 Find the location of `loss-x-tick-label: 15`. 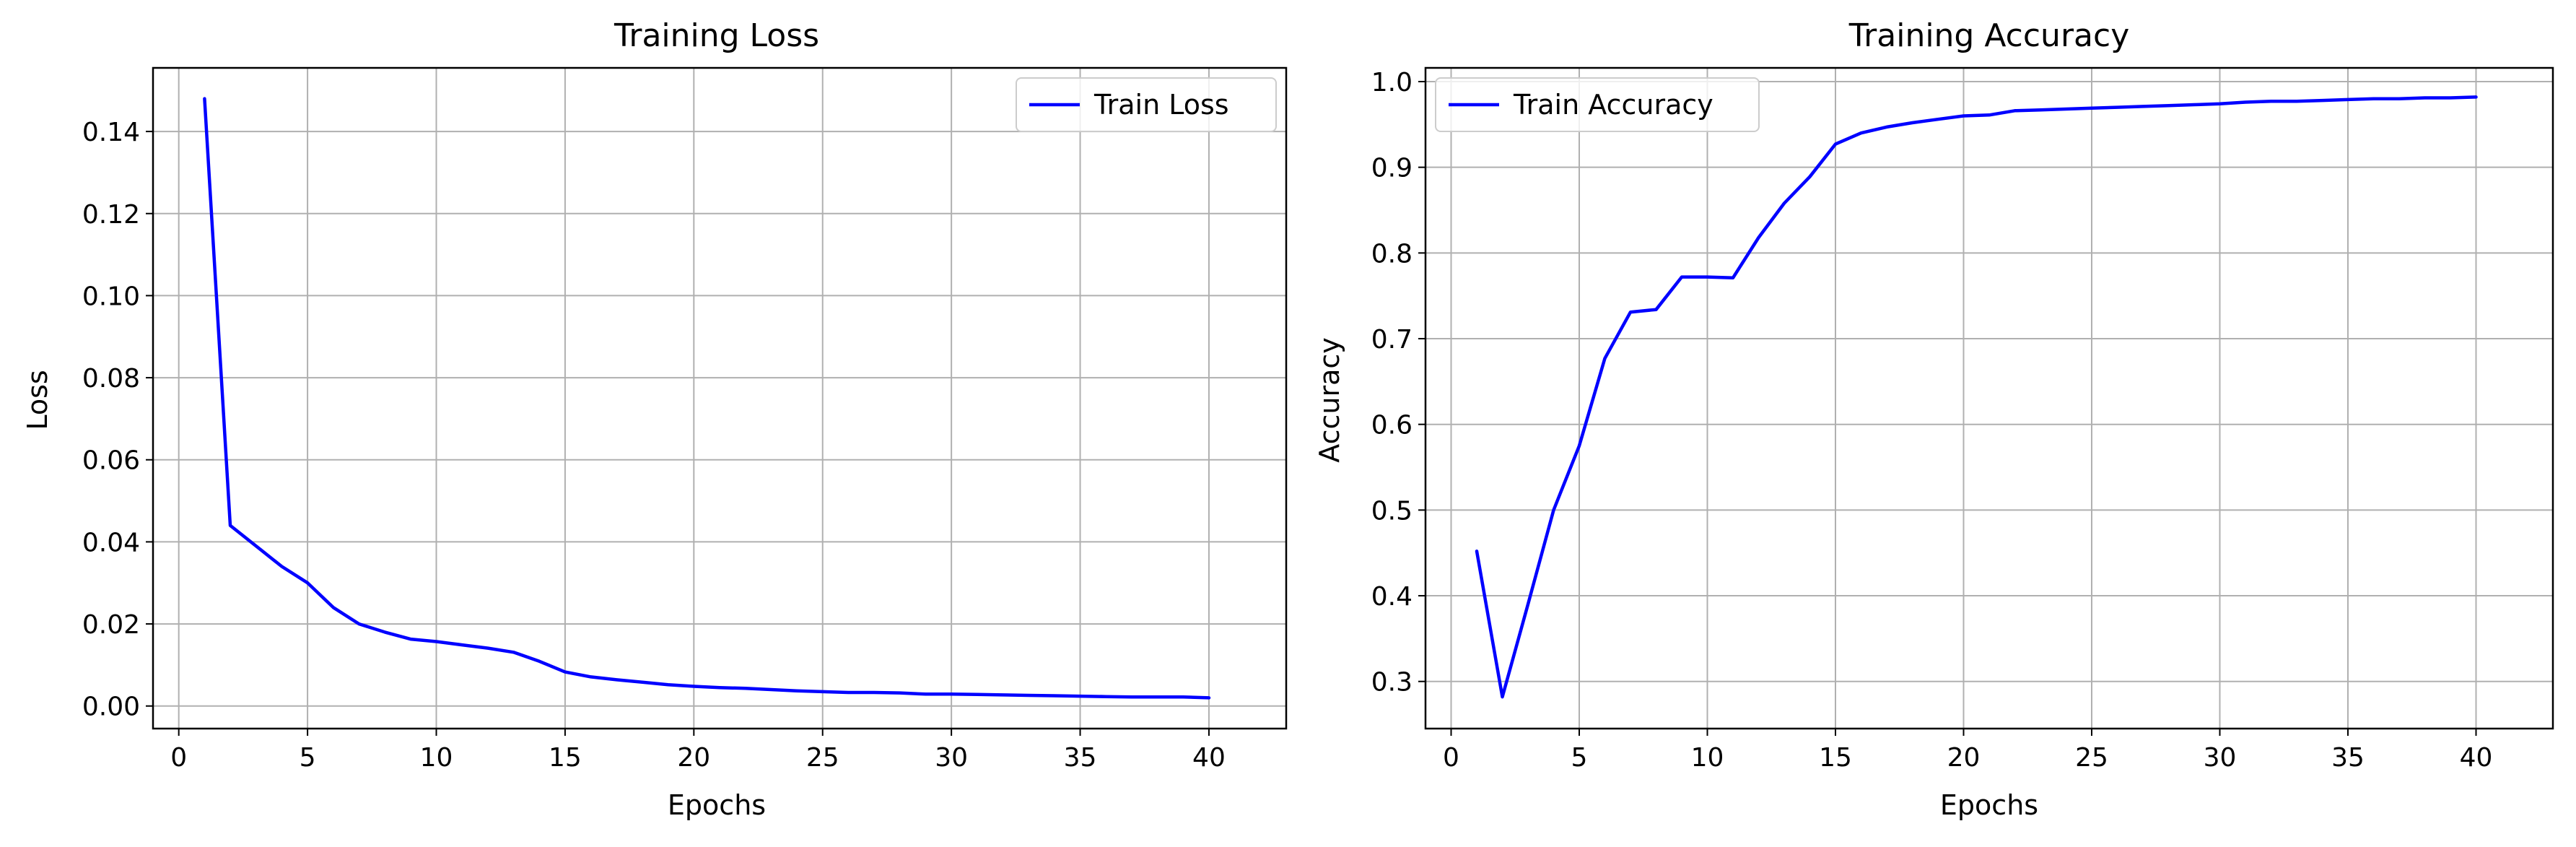

loss-x-tick-label: 15 is located at coordinates (565, 758).